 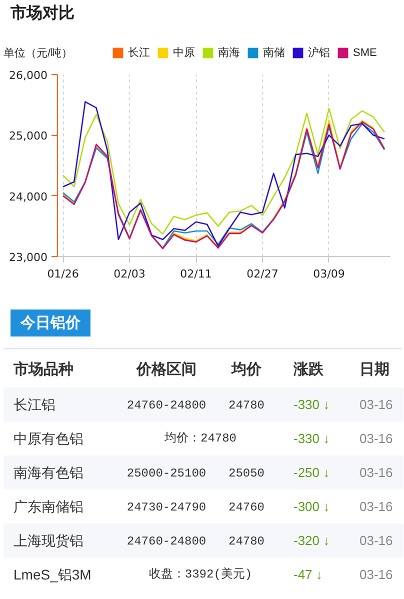 I want to click on text: 均价：24780, so click(x=200, y=439).